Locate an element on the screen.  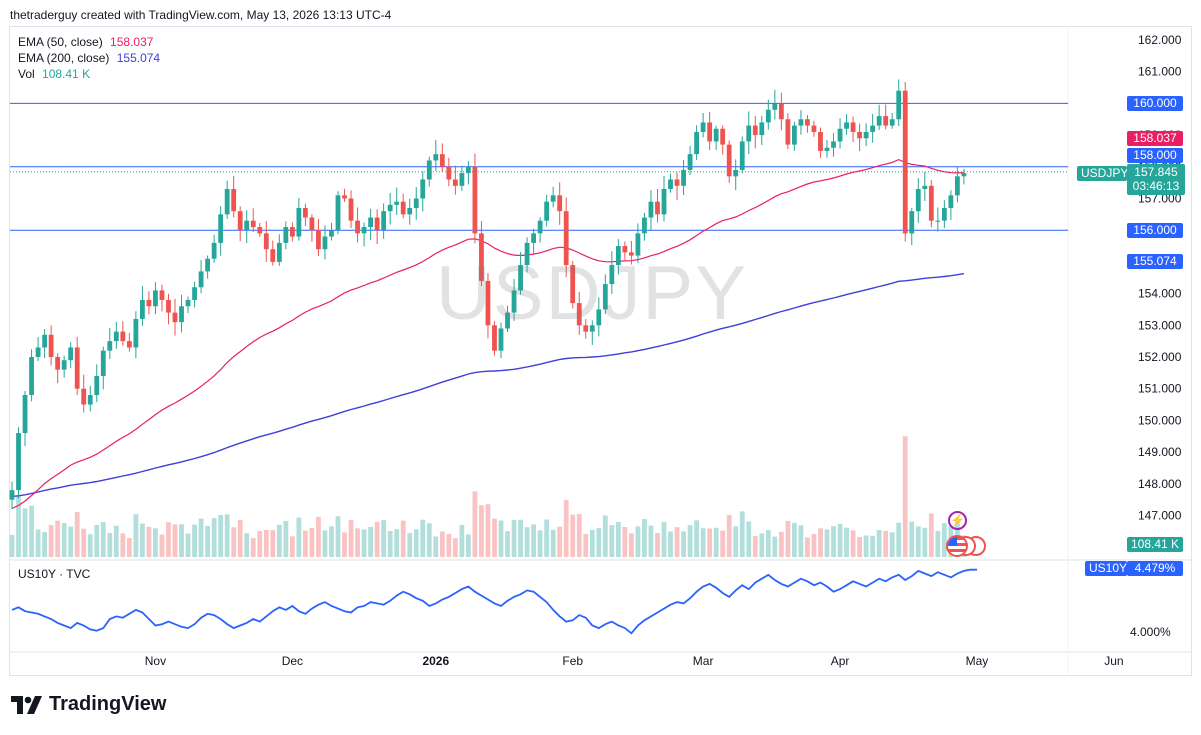
price-tick-10: 152.000 is located at coordinates (1160, 357).